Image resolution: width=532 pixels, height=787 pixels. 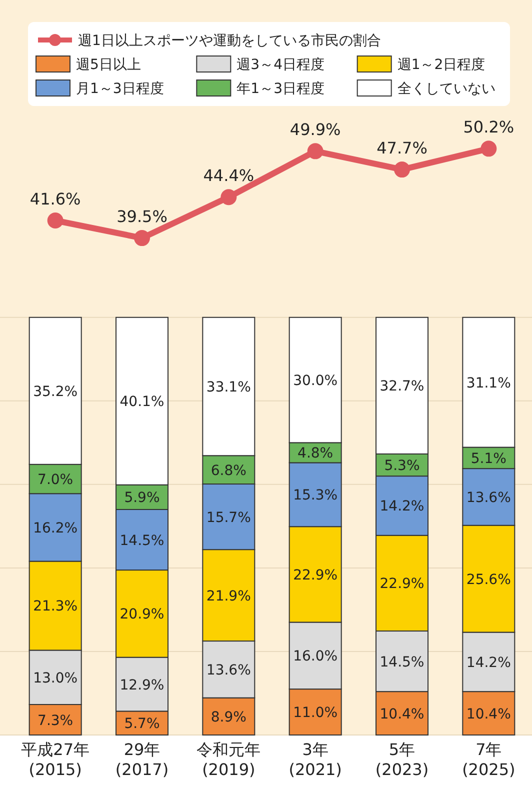 I want to click on data-label: 13.0%, so click(x=55, y=678).